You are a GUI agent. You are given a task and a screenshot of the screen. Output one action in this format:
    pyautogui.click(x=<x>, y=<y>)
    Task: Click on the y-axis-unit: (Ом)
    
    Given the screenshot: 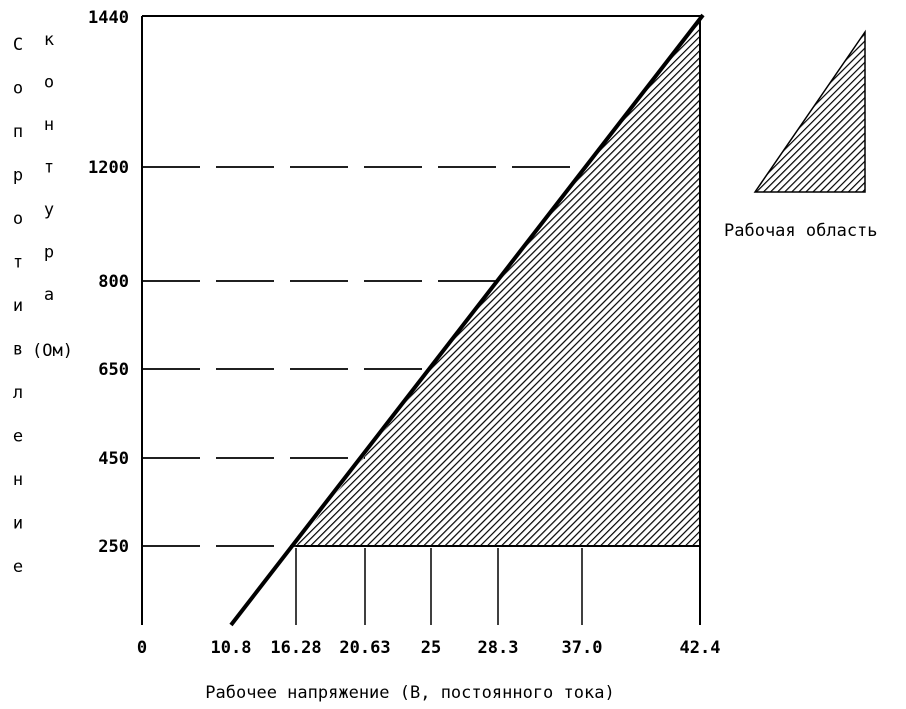 What is the action you would take?
    pyautogui.click(x=52, y=351)
    